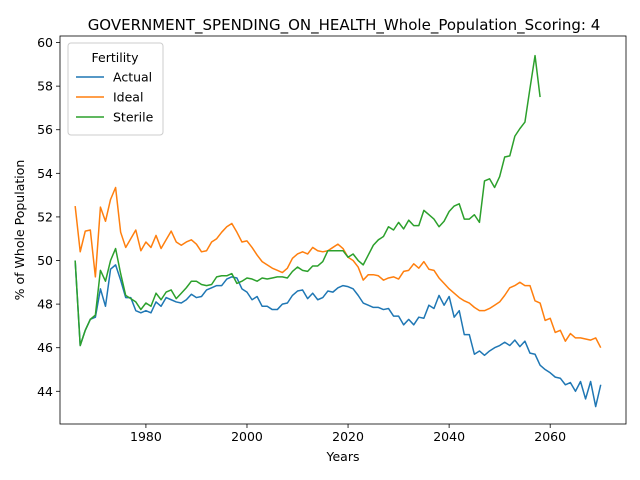 The height and width of the screenshot is (480, 640). Describe the element at coordinates (45, 216) in the screenshot. I see `y-tick-label: 52` at that location.